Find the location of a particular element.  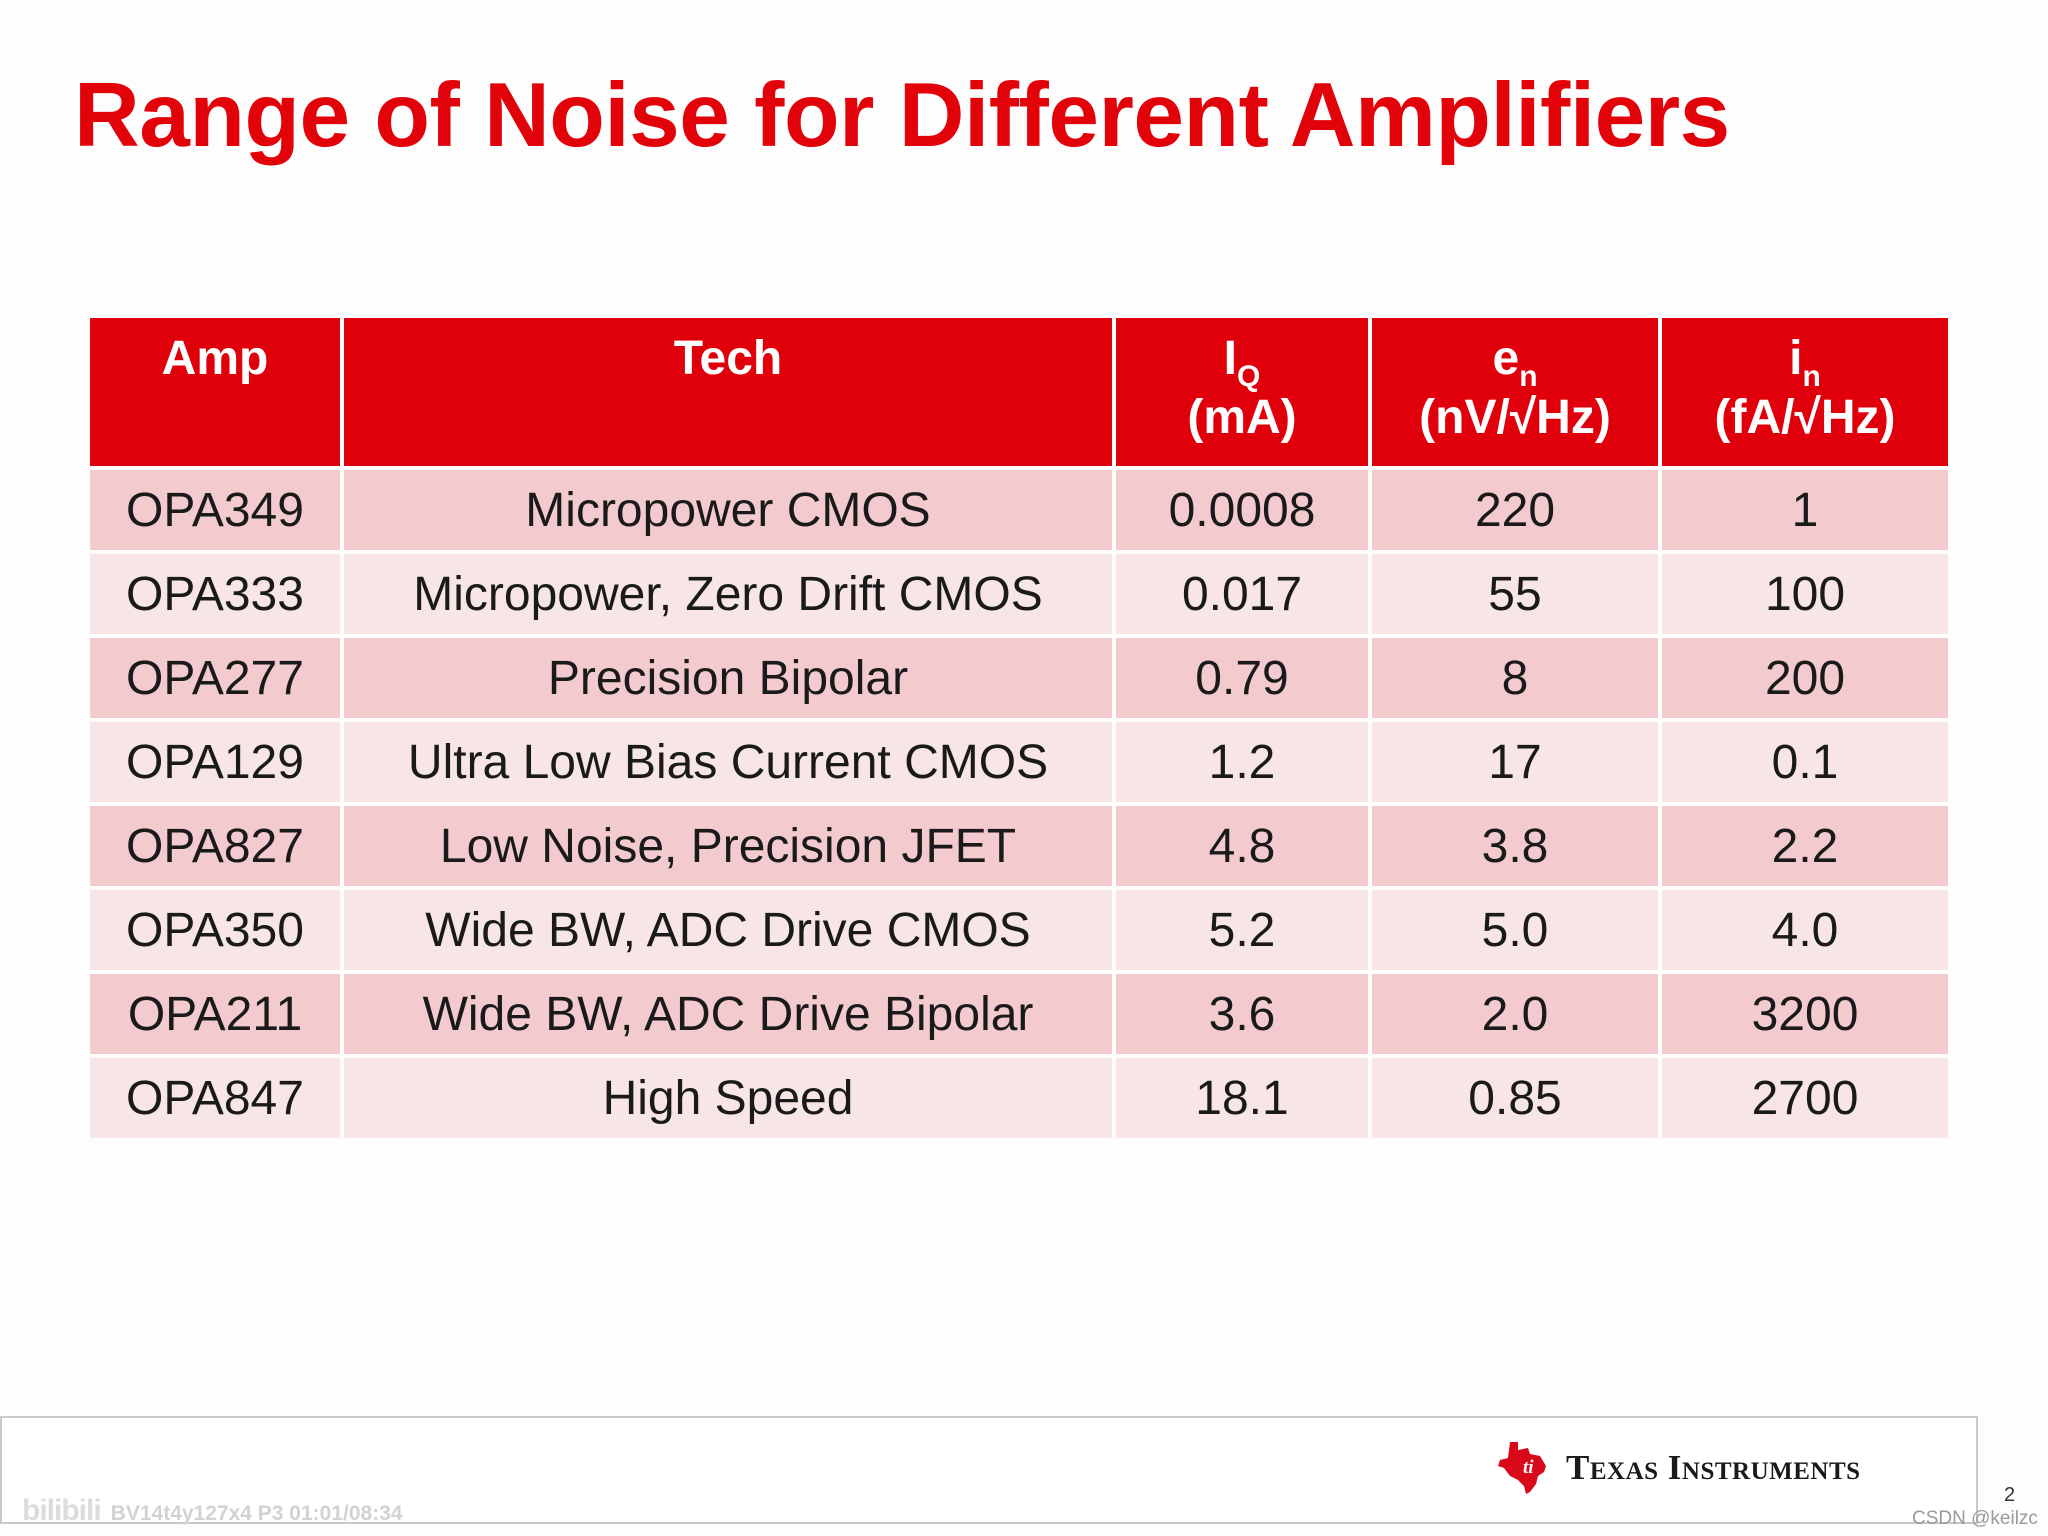

table-row: OPA847 High Speed 18.1 0.85 2700 is located at coordinates (1019, 1098).